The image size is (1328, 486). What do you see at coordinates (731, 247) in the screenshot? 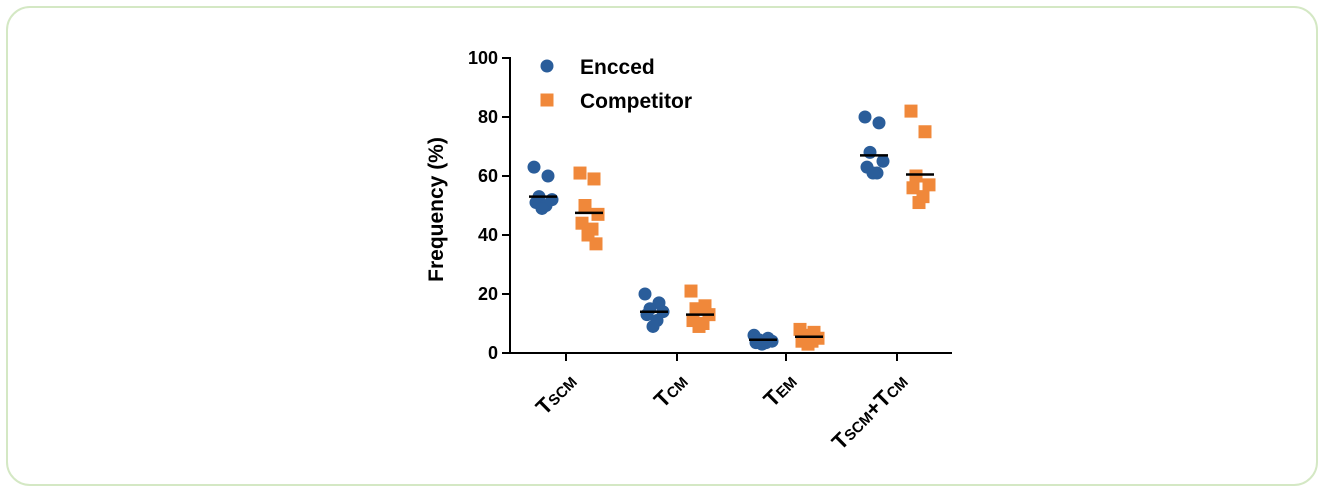
I see `mean-lines` at bounding box center [731, 247].